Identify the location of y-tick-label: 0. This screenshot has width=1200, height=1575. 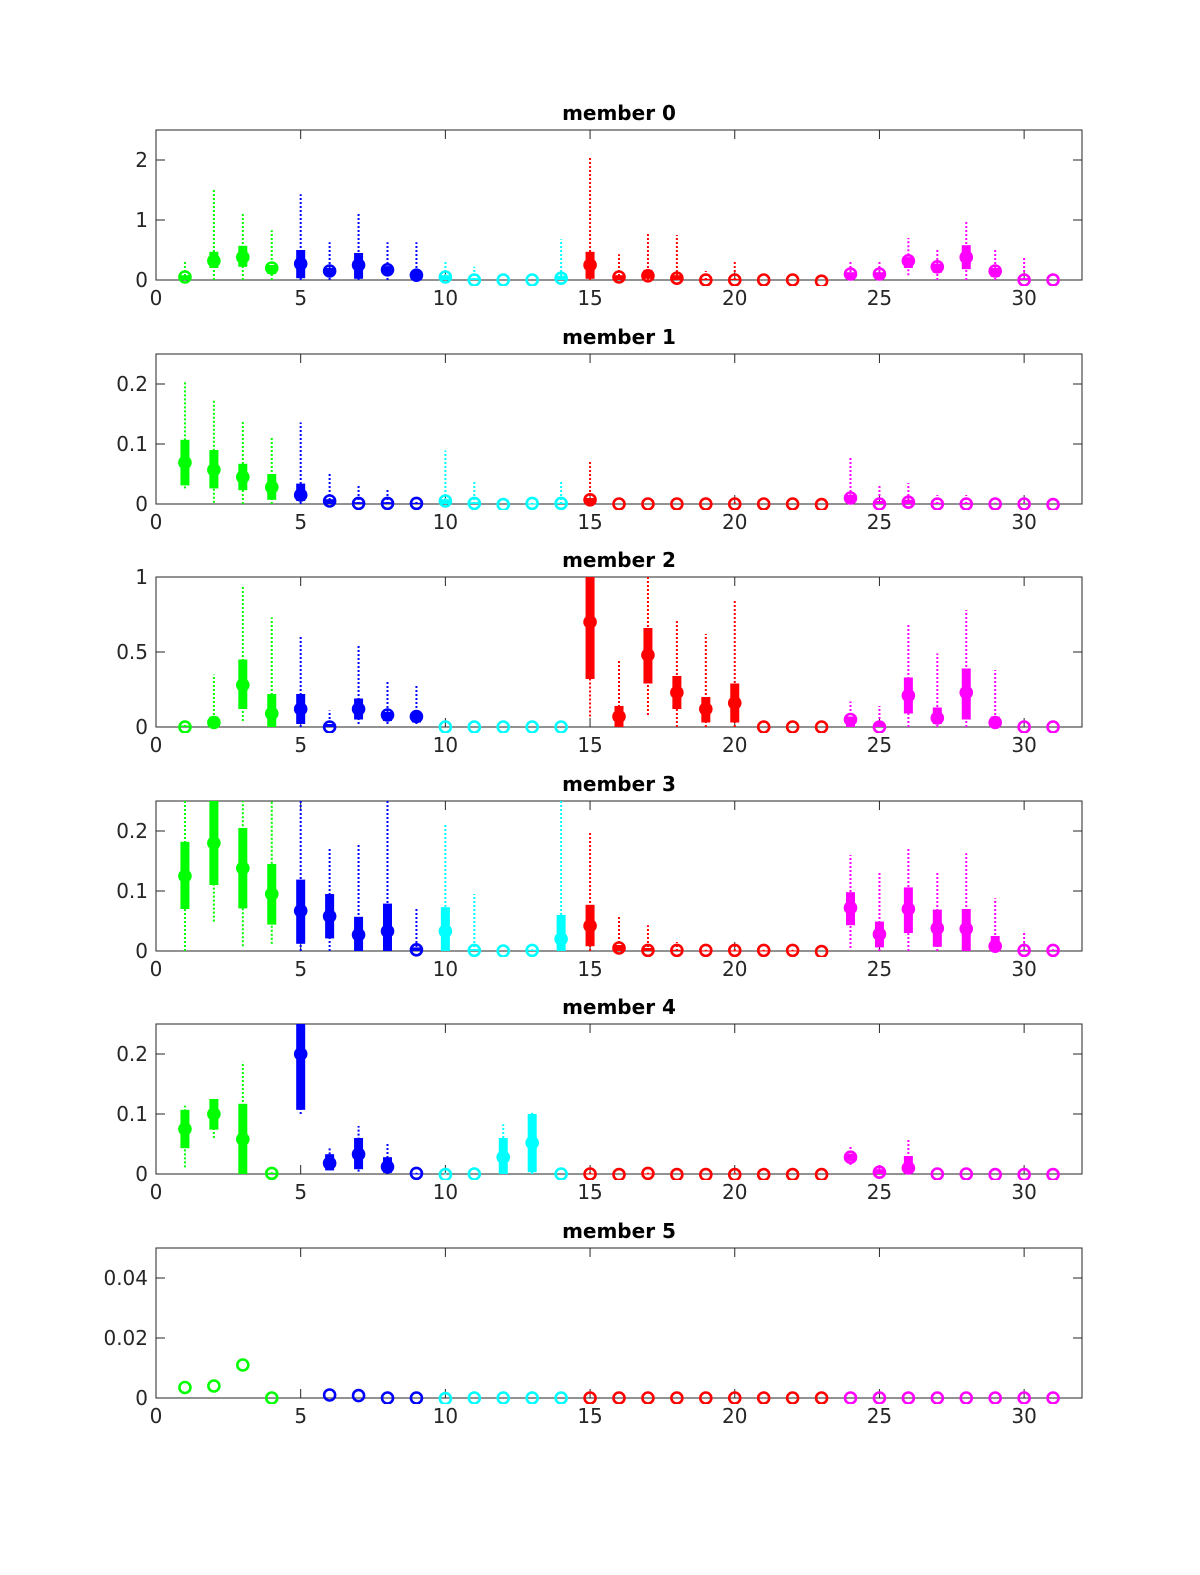
(141, 951).